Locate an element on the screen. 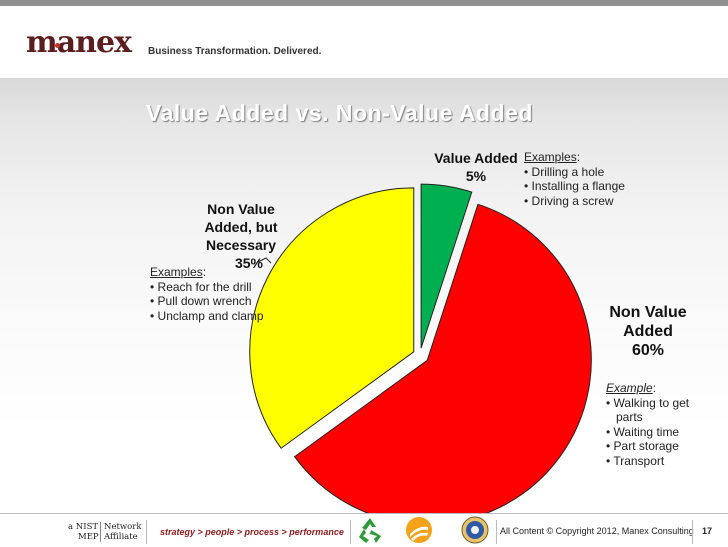 Image resolution: width=728 pixels, height=547 pixels. label-value-added-text: Value Added is located at coordinates (476, 158).